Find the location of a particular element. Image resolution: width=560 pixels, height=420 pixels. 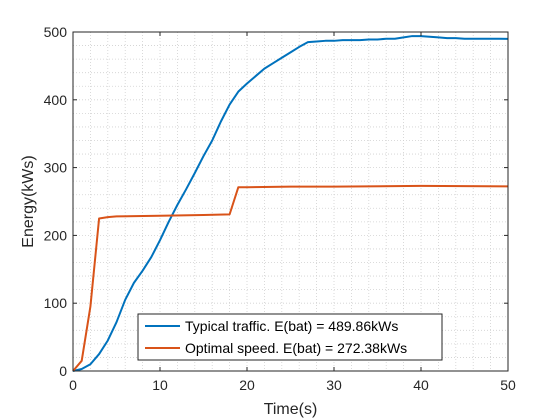

y-tick-label: 0 is located at coordinates (63, 371).